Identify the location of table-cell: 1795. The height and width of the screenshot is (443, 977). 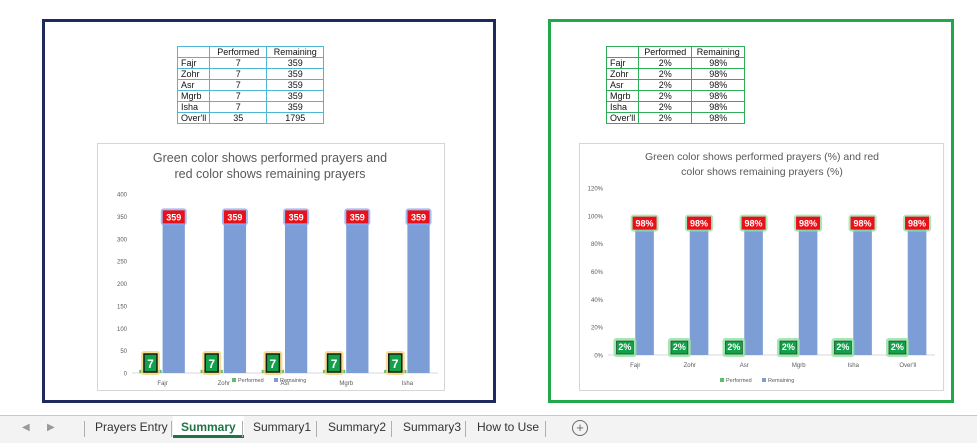
(295, 118).